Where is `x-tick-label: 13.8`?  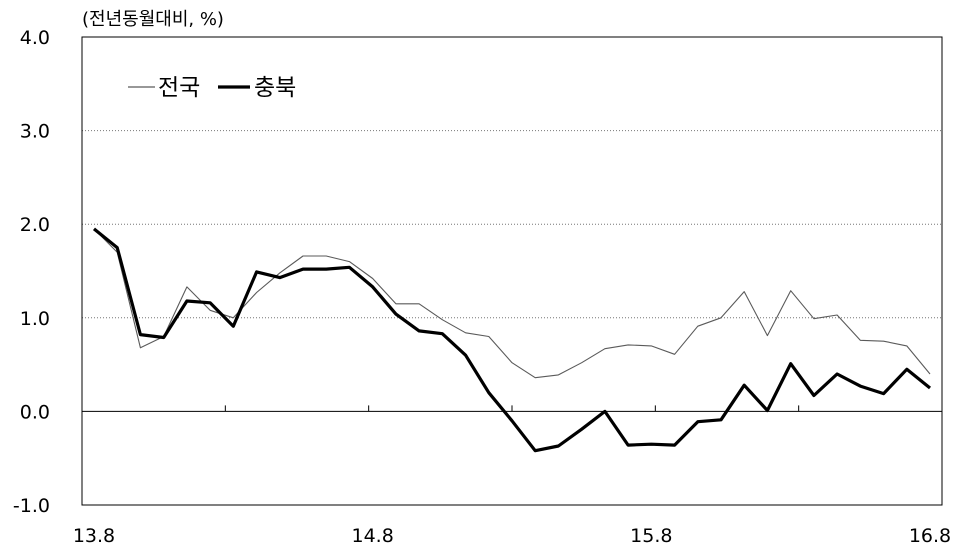
x-tick-label: 13.8 is located at coordinates (94, 536).